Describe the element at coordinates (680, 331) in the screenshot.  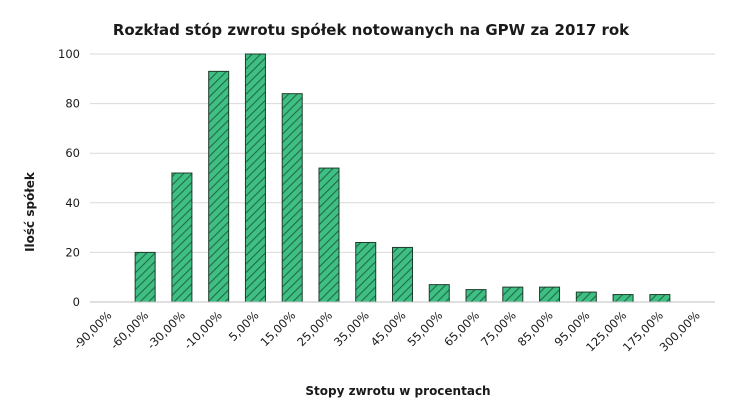
I see `x-tick-label: 300,00%` at that location.